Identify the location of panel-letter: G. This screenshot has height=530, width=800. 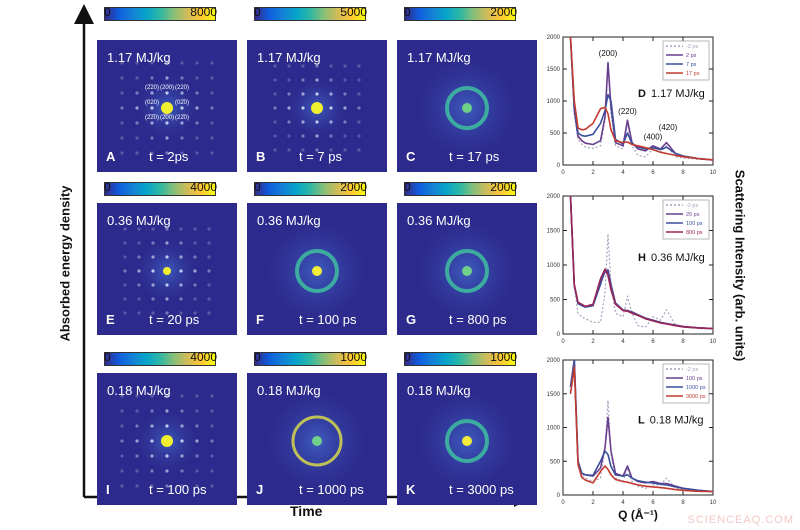
(411, 319).